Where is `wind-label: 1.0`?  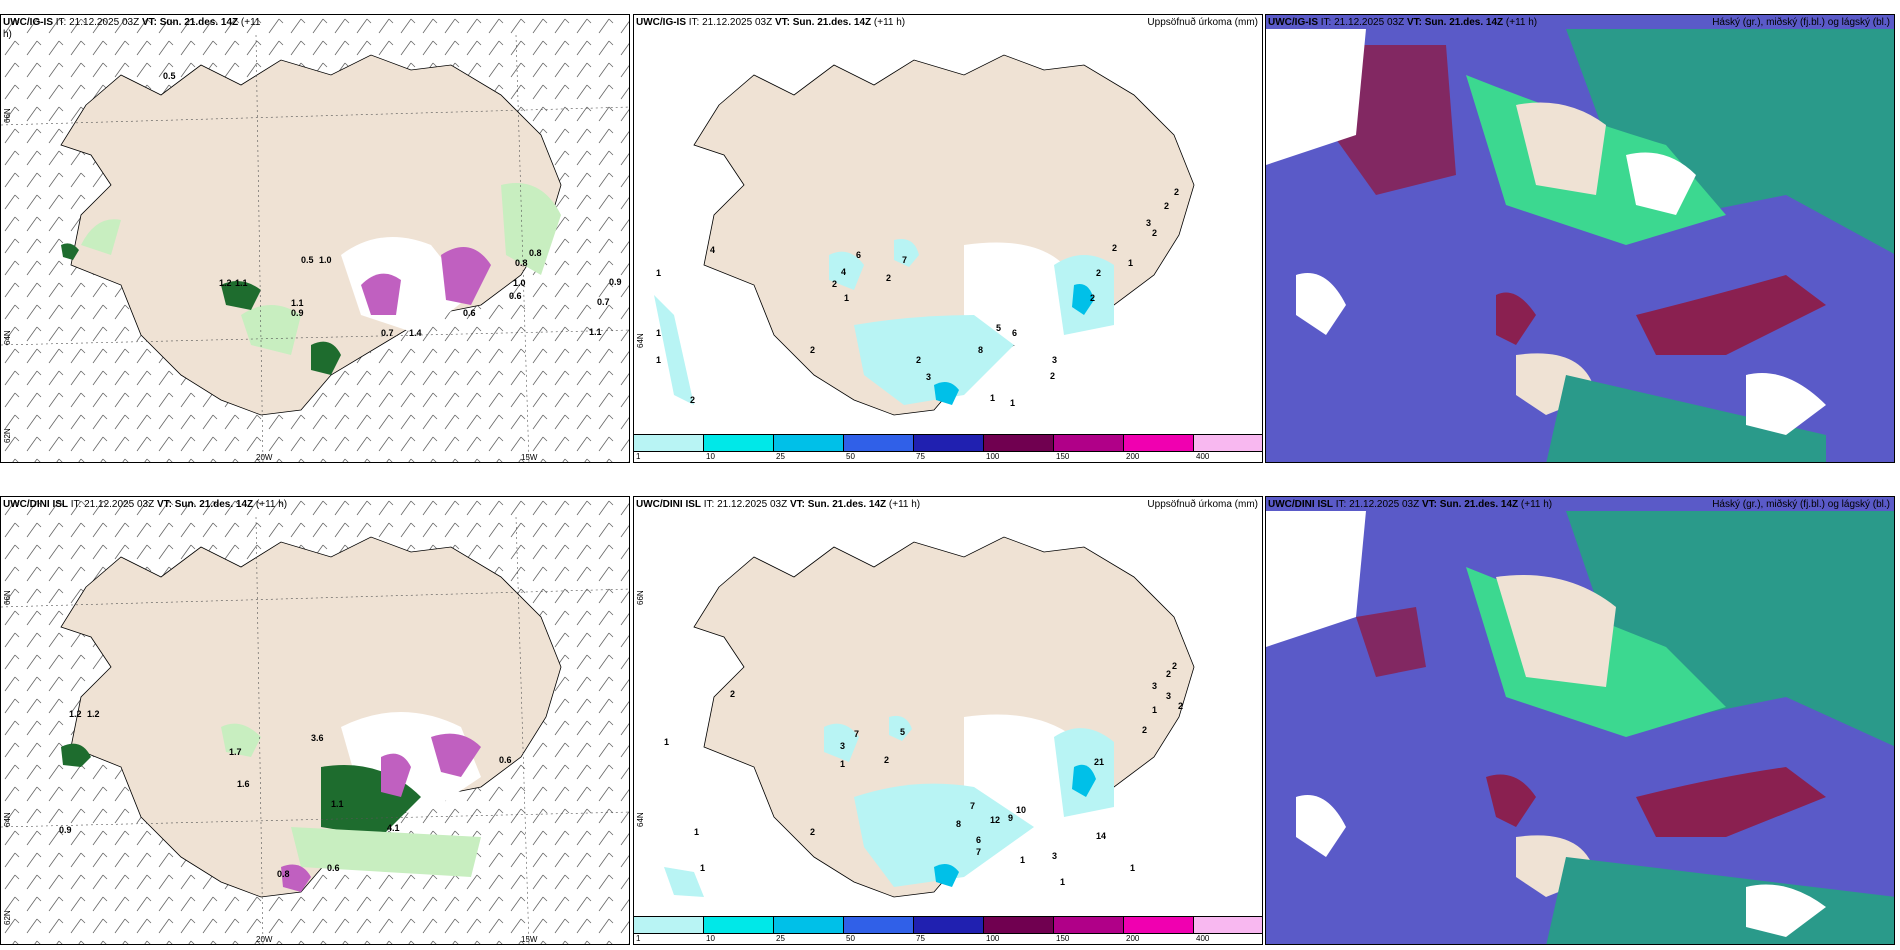
wind-label: 1.0 is located at coordinates (325, 260).